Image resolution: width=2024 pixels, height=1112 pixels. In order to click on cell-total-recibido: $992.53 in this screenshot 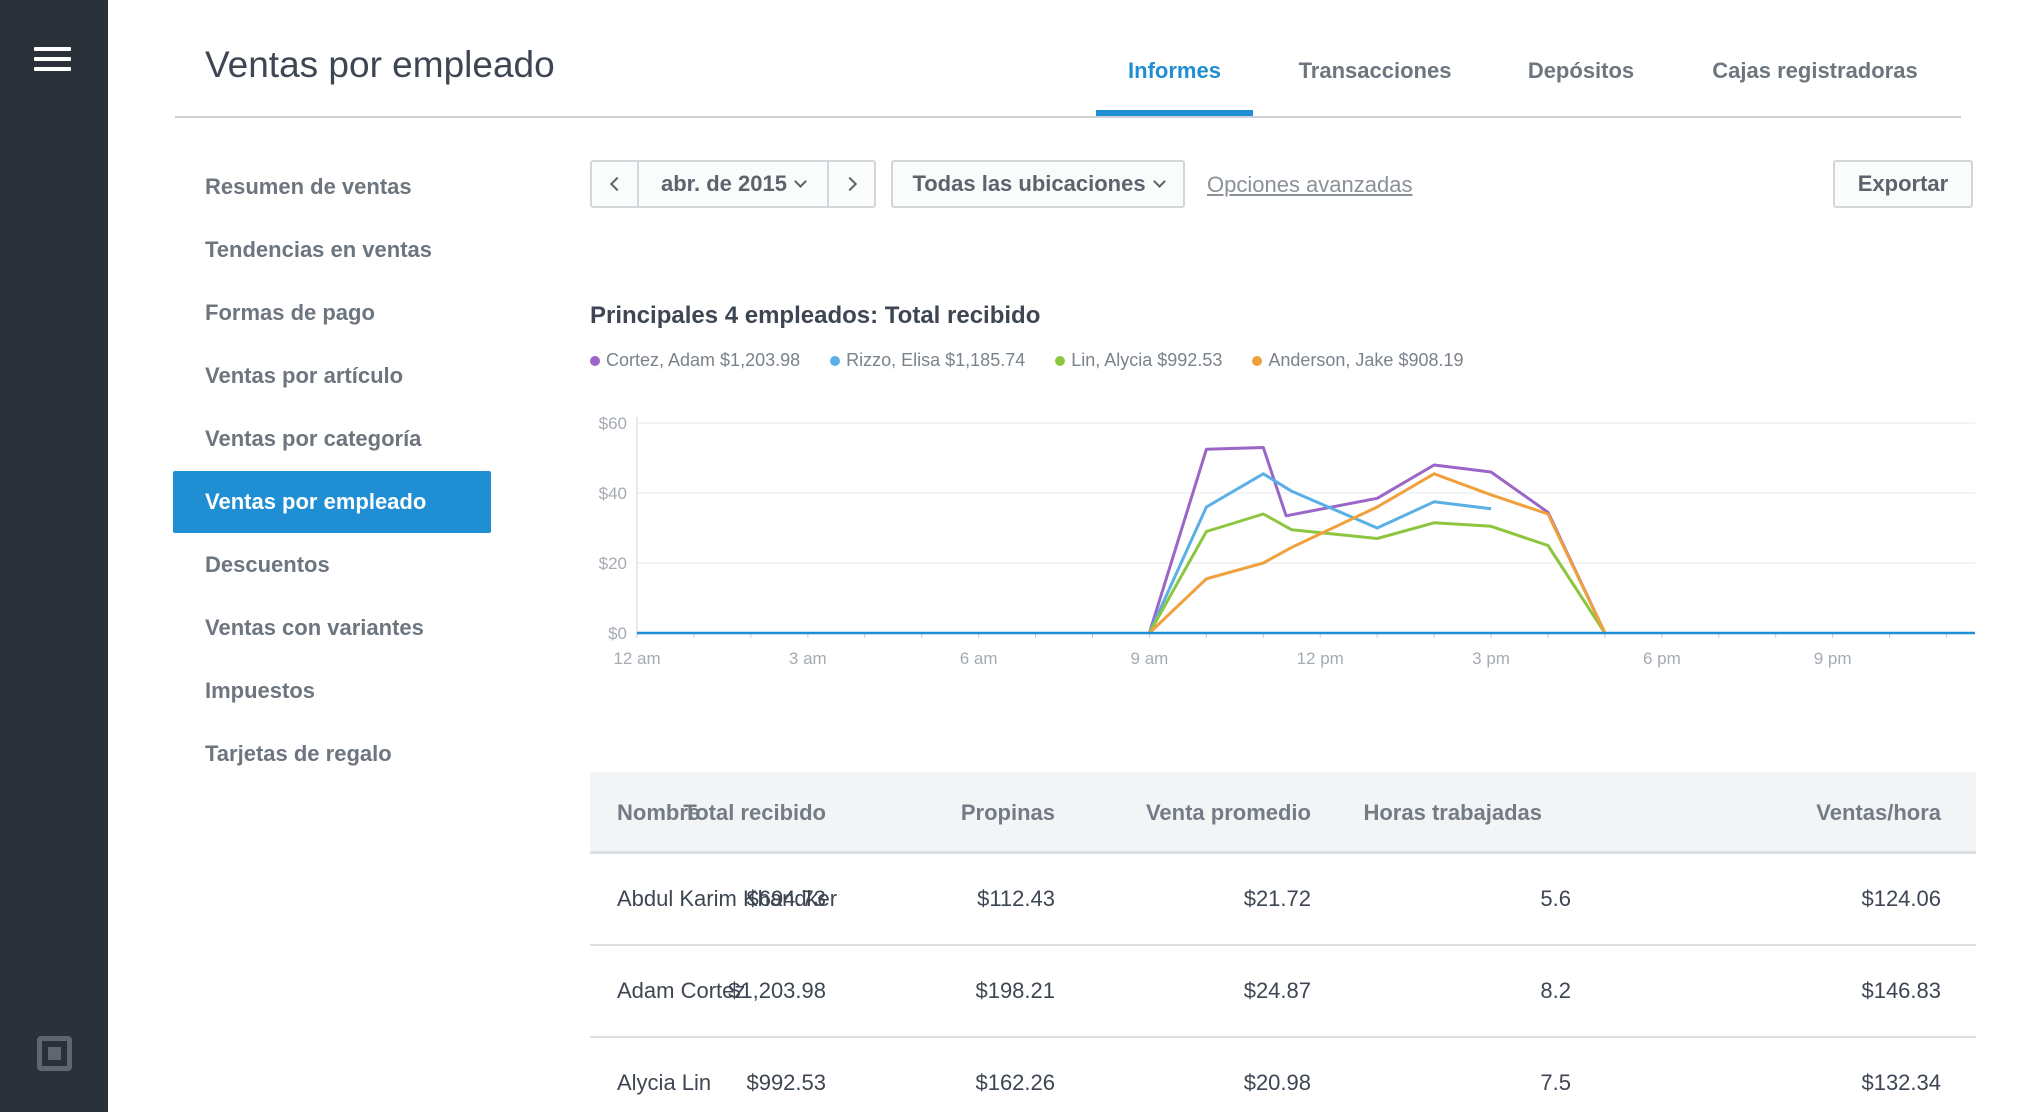, I will do `click(786, 1082)`.